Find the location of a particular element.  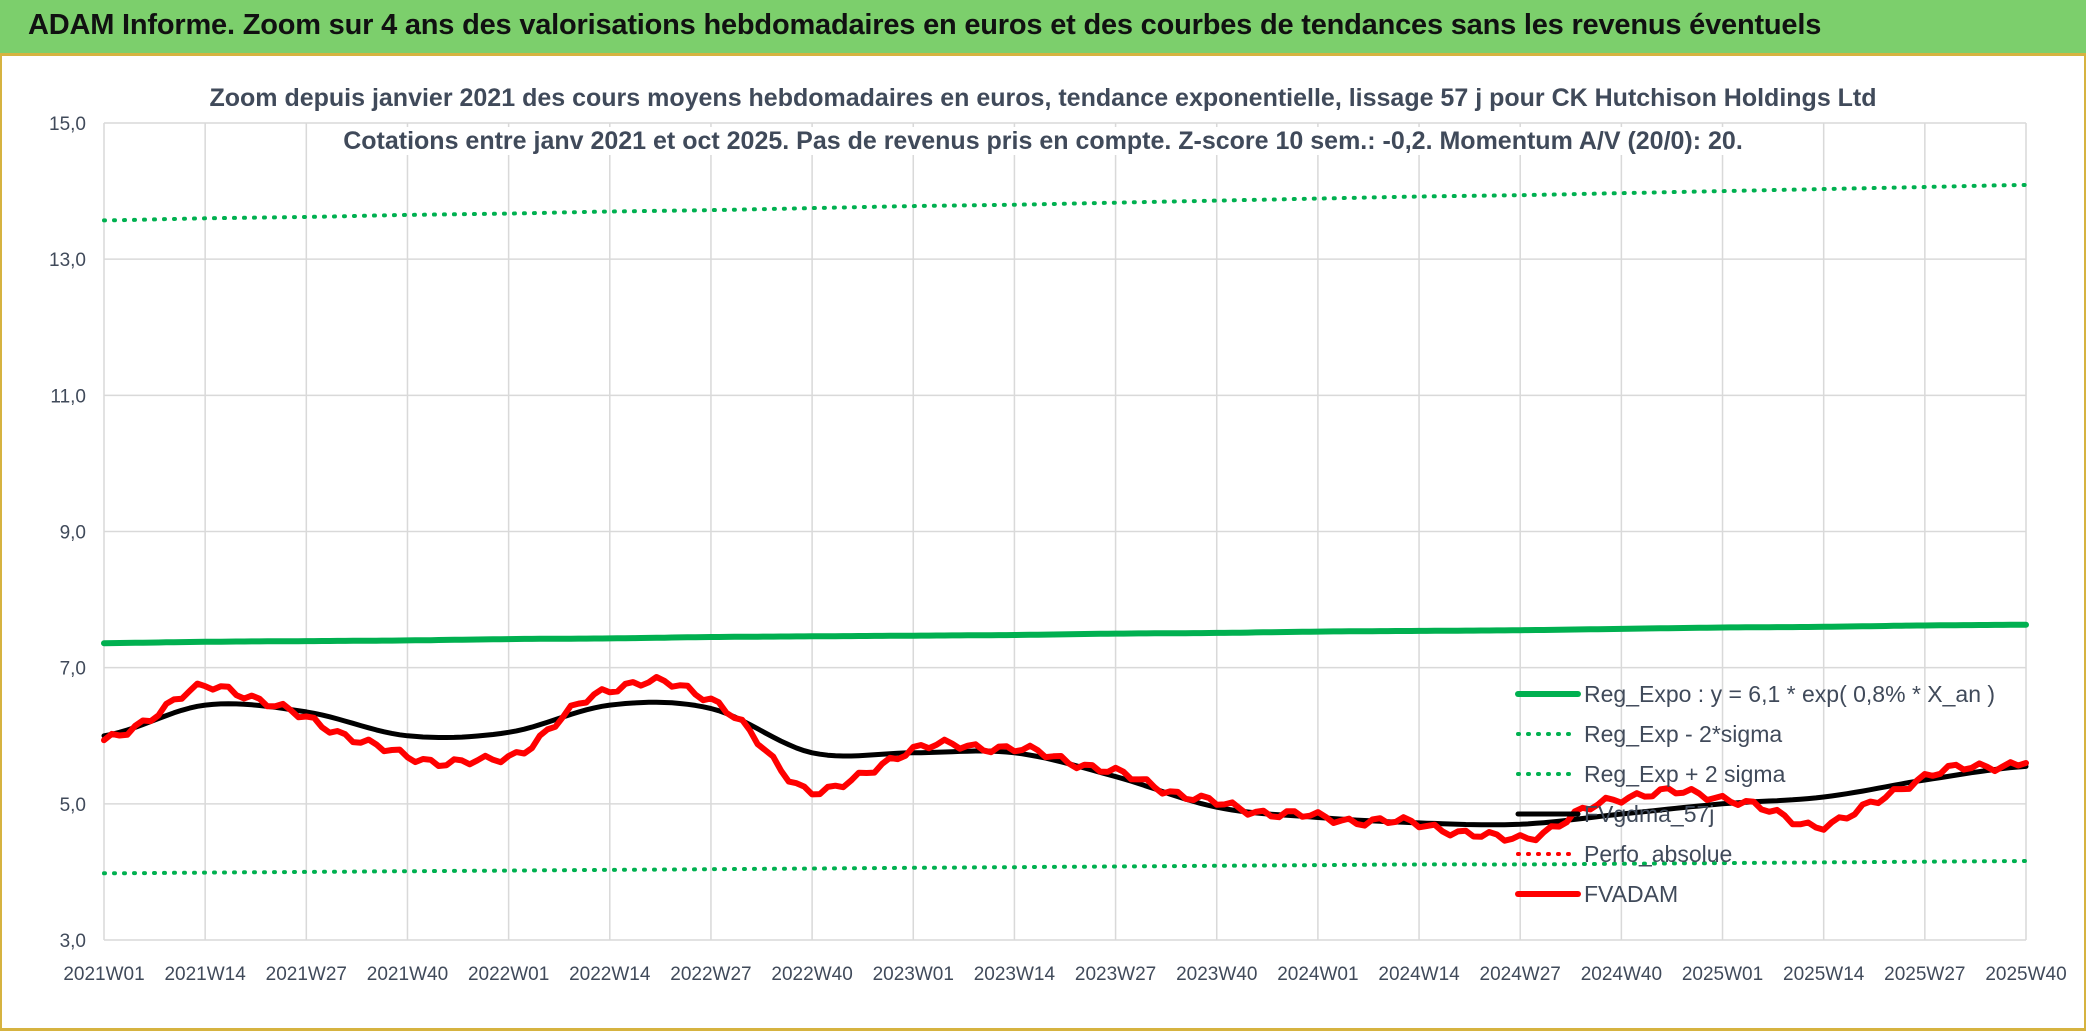

x-tick-label: 2022W14 is located at coordinates (610, 974).